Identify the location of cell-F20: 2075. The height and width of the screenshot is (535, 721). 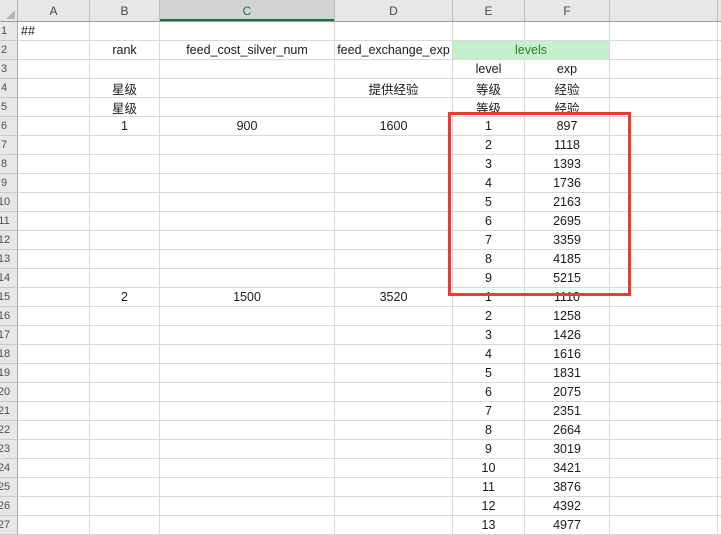
(567, 392).